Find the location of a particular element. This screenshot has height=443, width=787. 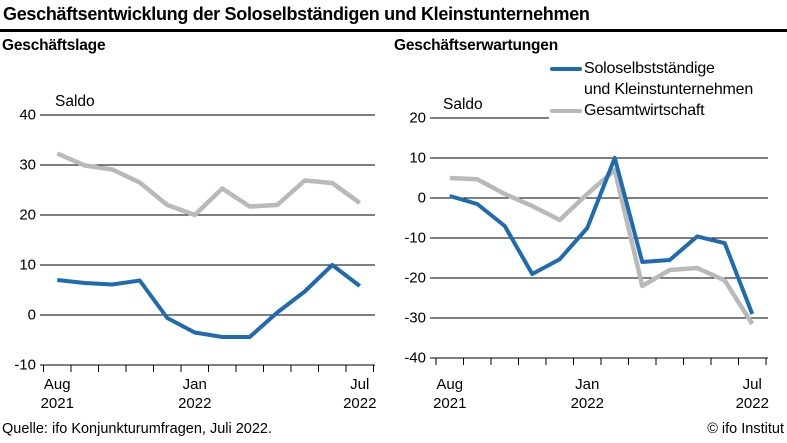

erwartungen-y-tick-label: -30 is located at coordinates (415, 318).